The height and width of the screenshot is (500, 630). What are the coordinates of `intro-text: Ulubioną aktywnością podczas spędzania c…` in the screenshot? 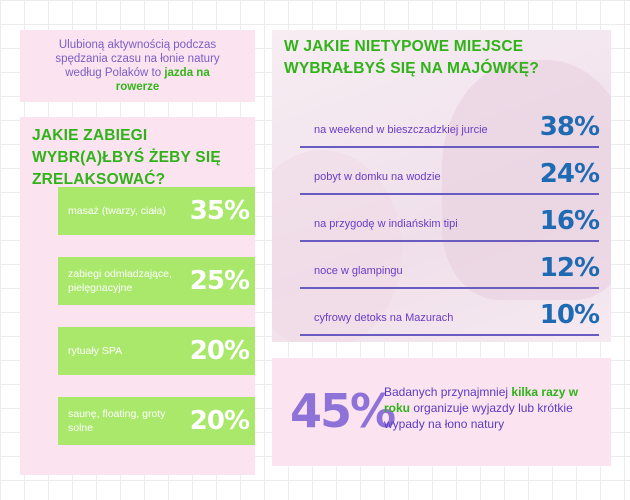 It's located at (137, 66).